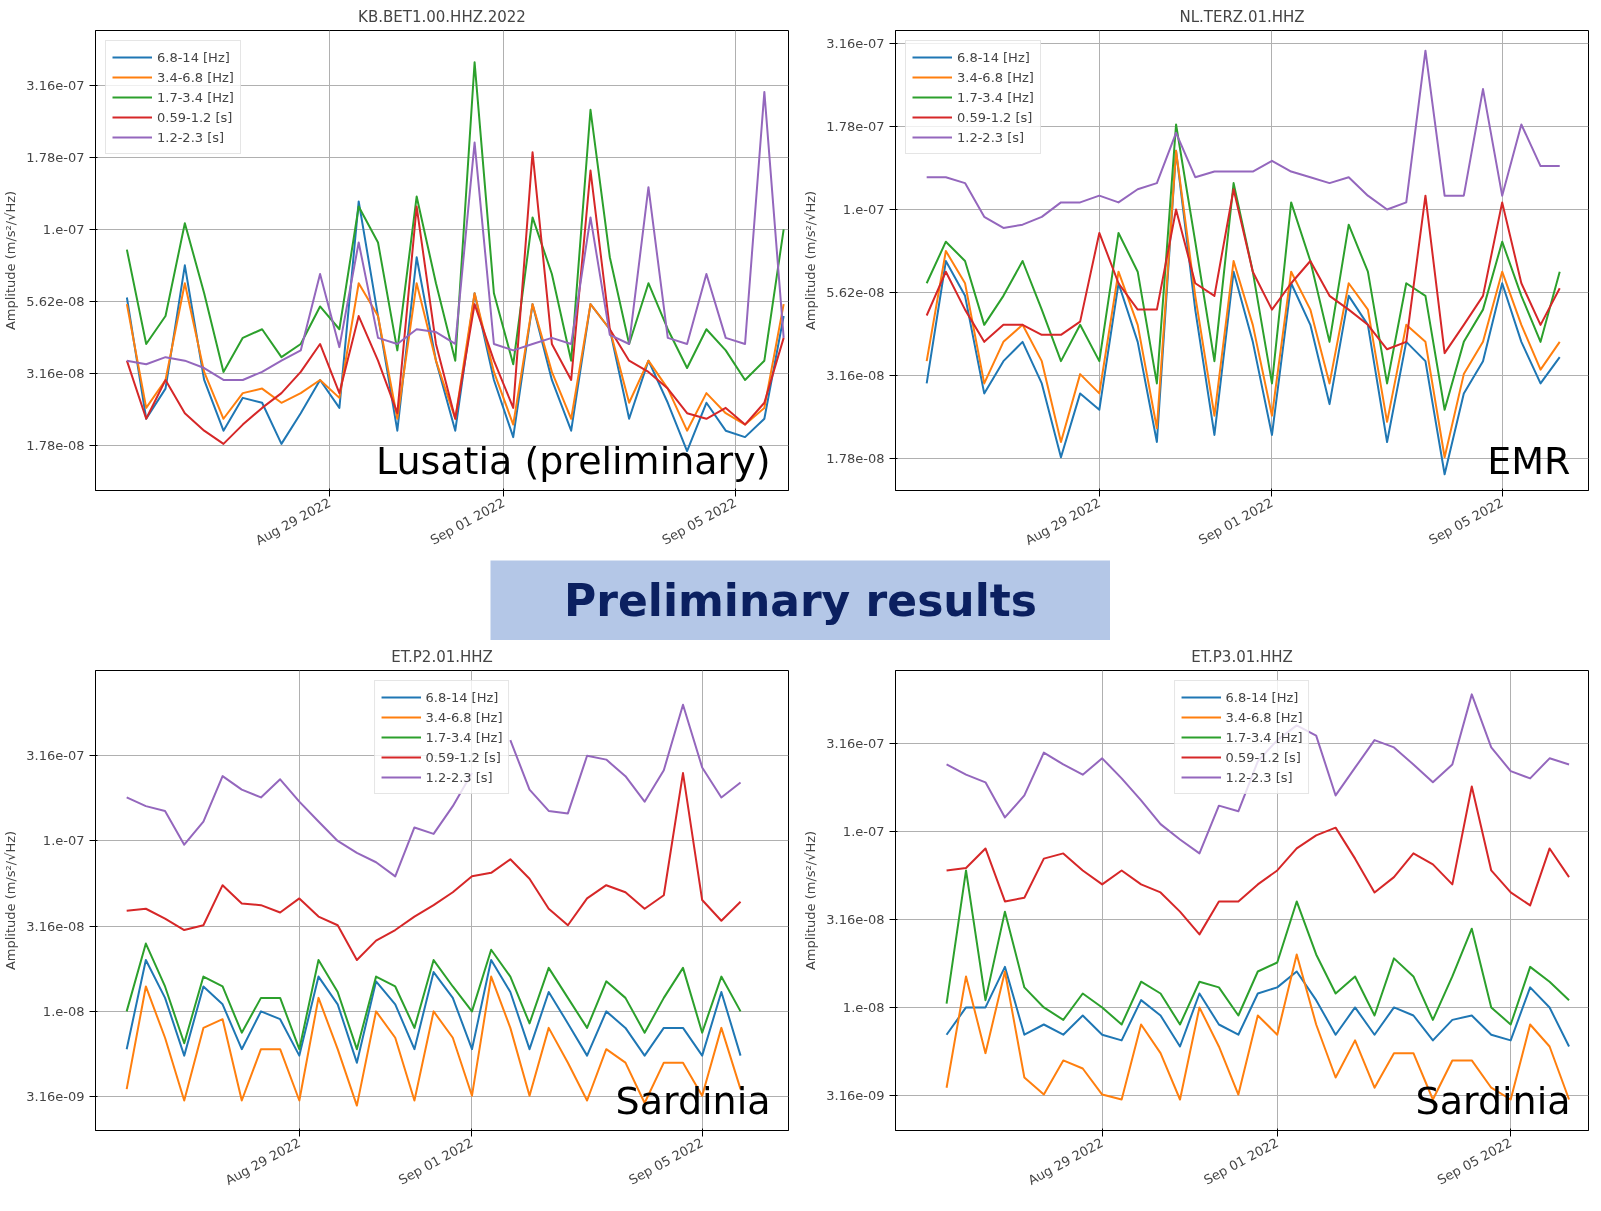 The height and width of the screenshot is (1211, 1601). I want to click on annotation: EMR, so click(1529, 460).